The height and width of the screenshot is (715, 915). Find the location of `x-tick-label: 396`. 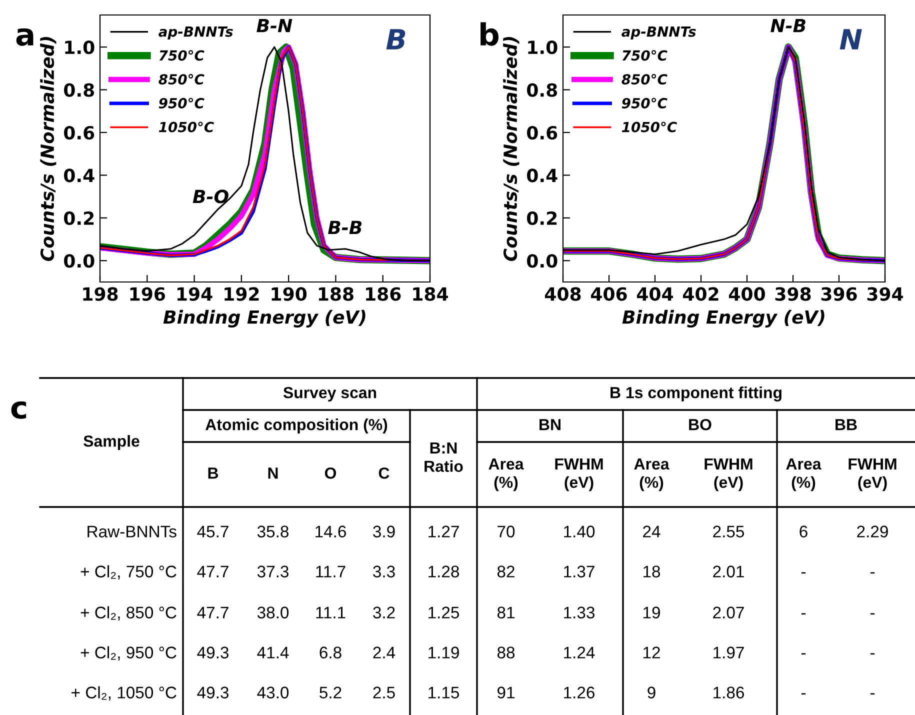

x-tick-label: 396 is located at coordinates (839, 294).